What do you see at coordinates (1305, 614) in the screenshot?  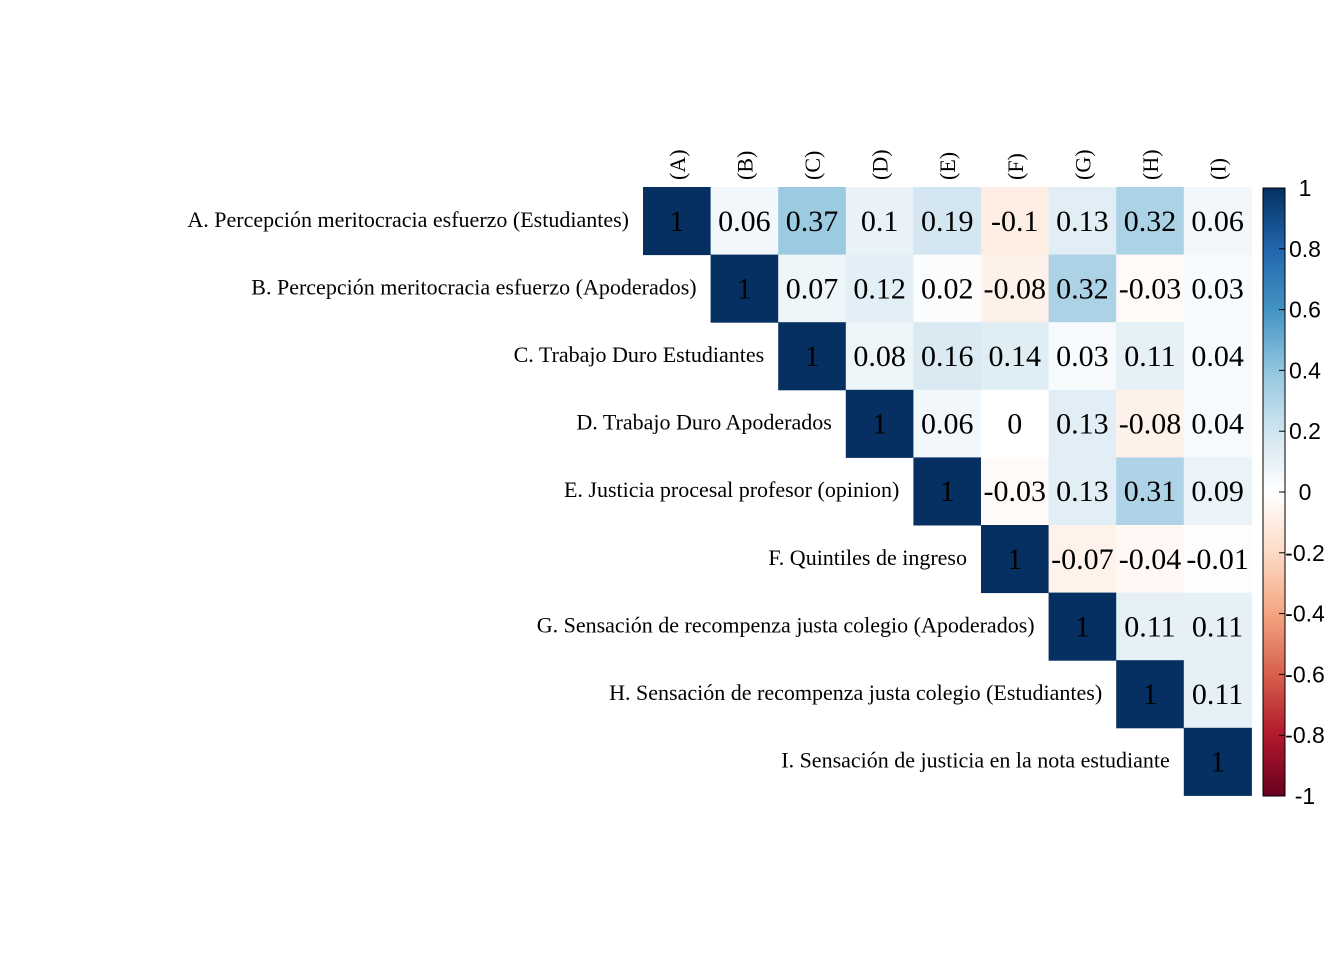 I see `legend-tick-label: -0.4` at bounding box center [1305, 614].